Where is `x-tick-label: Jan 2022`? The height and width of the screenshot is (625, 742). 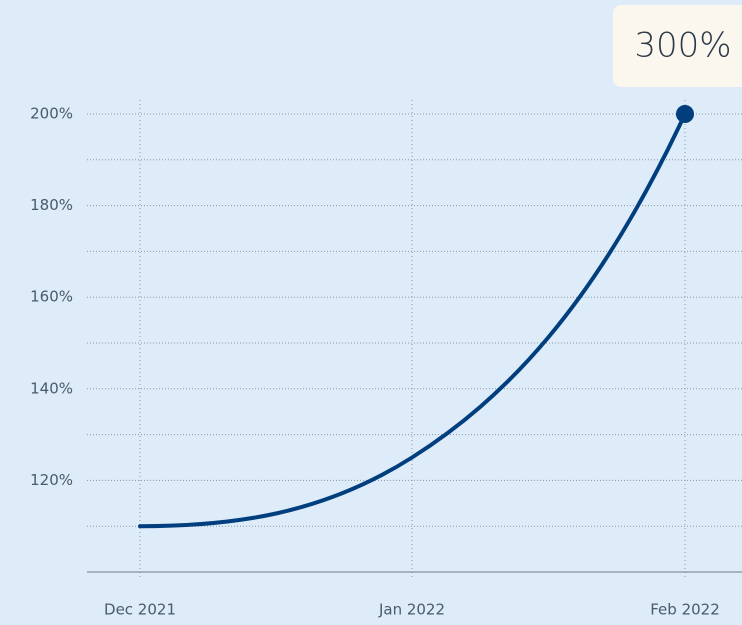 x-tick-label: Jan 2022 is located at coordinates (411, 610).